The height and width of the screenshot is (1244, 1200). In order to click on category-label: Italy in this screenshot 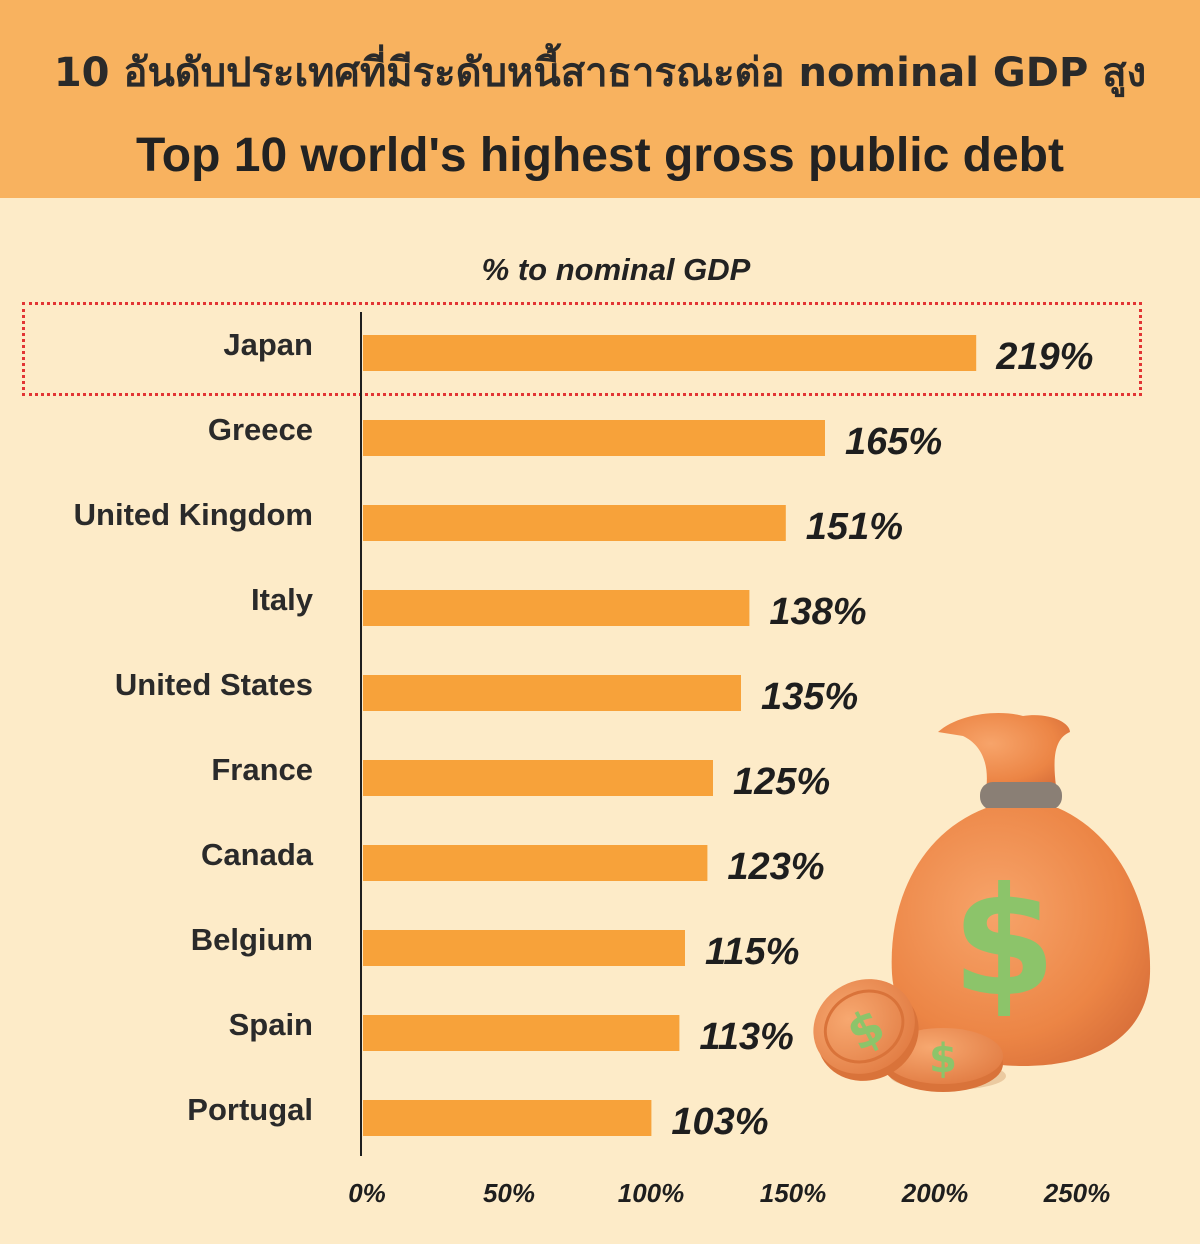, I will do `click(282, 599)`.